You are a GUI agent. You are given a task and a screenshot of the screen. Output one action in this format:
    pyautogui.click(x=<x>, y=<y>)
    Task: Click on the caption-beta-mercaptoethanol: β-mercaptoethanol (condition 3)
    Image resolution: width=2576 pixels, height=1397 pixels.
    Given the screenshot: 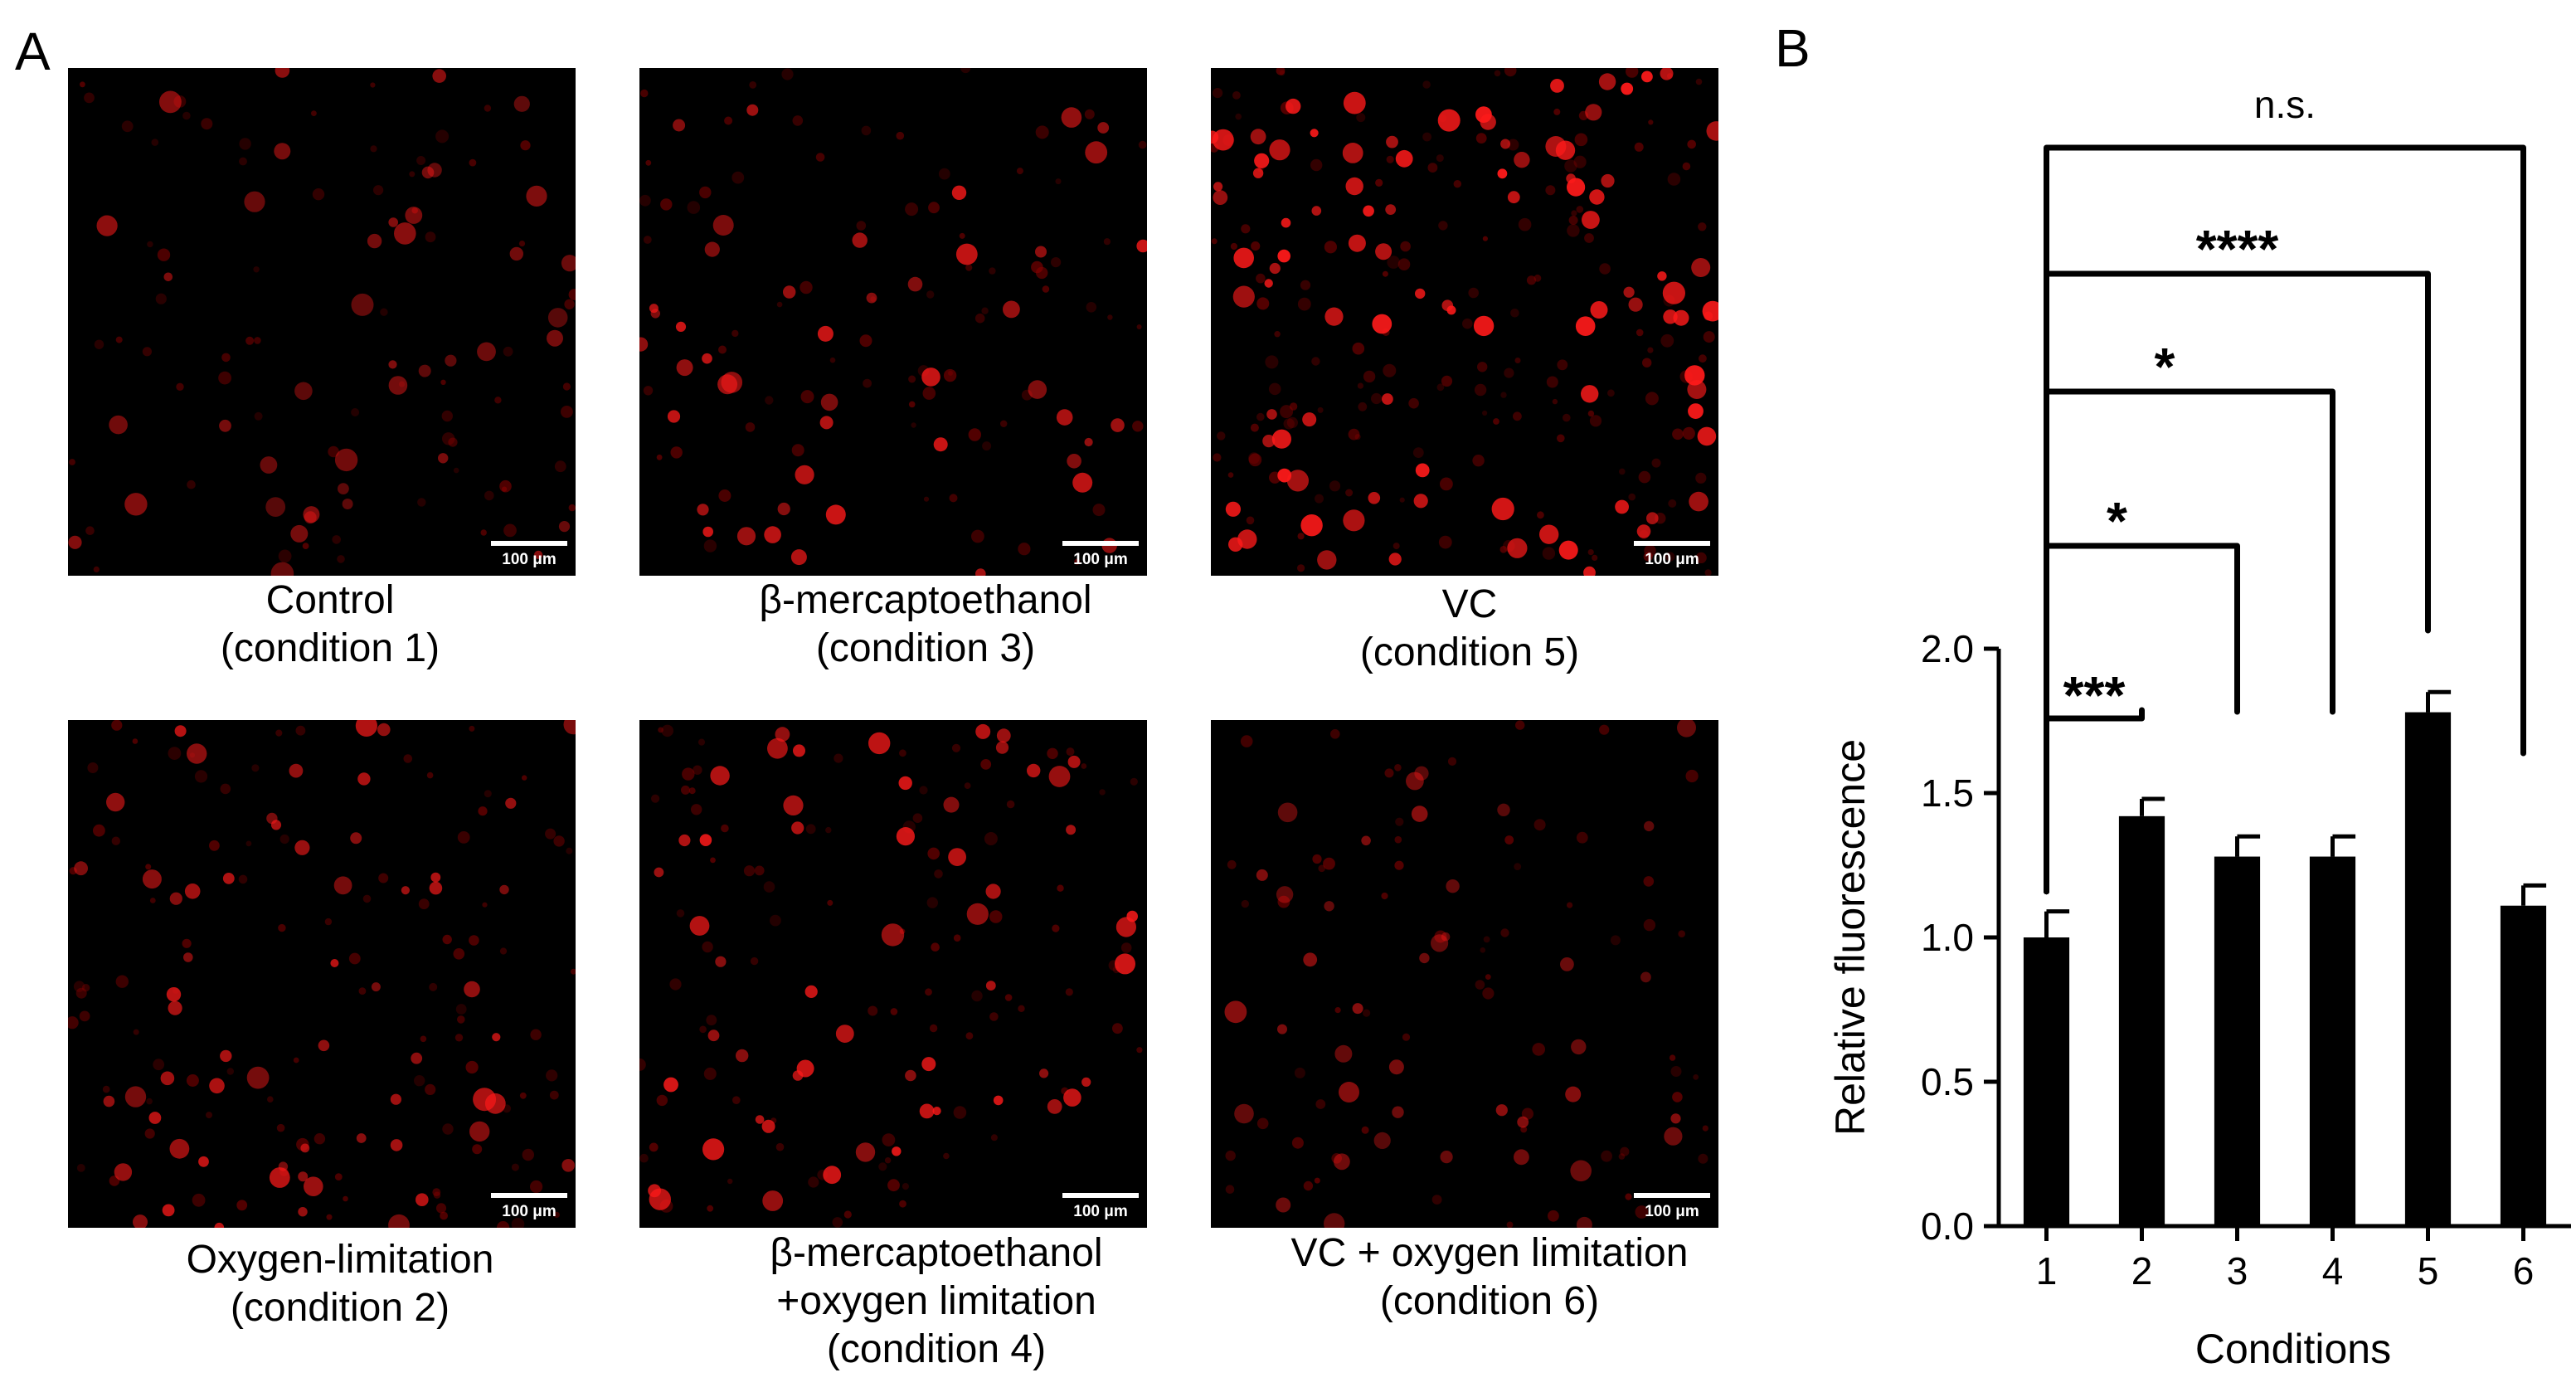 What is the action you would take?
    pyautogui.click(x=926, y=624)
    